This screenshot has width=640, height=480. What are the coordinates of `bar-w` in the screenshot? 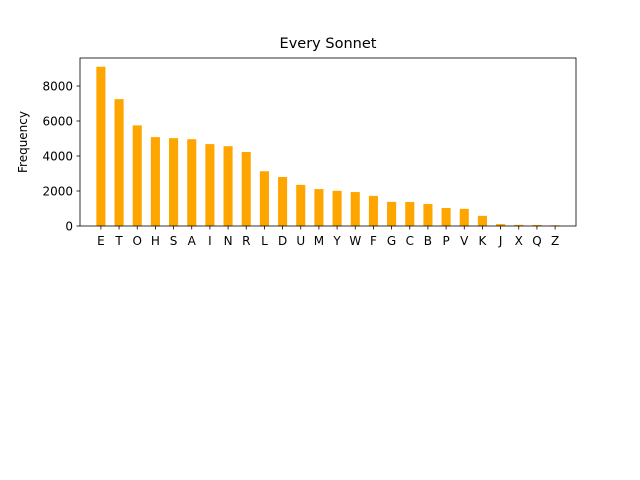 It's located at (355, 209).